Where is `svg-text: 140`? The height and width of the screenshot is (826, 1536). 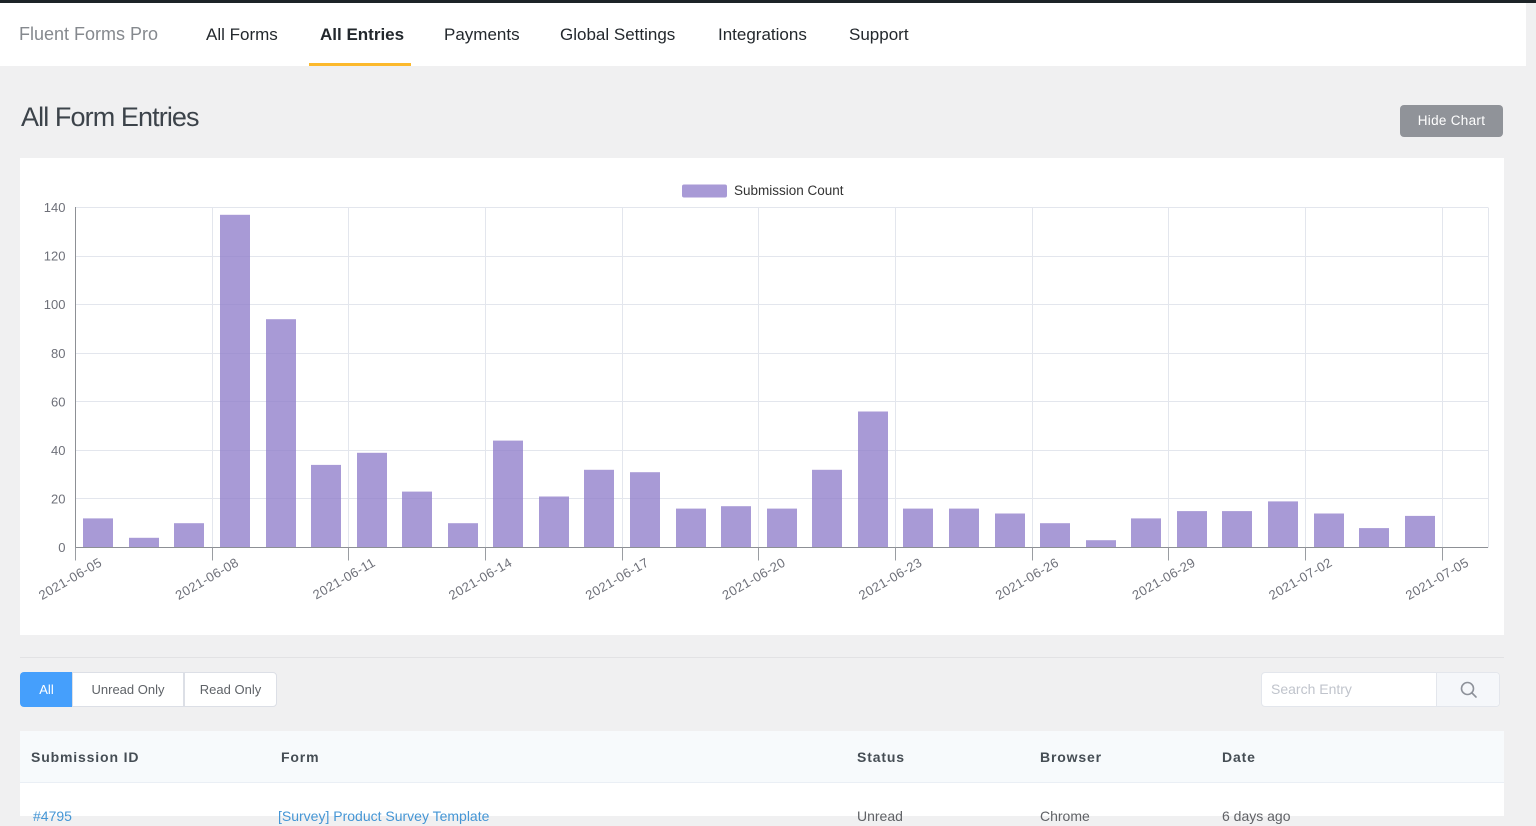 svg-text: 140 is located at coordinates (55, 207).